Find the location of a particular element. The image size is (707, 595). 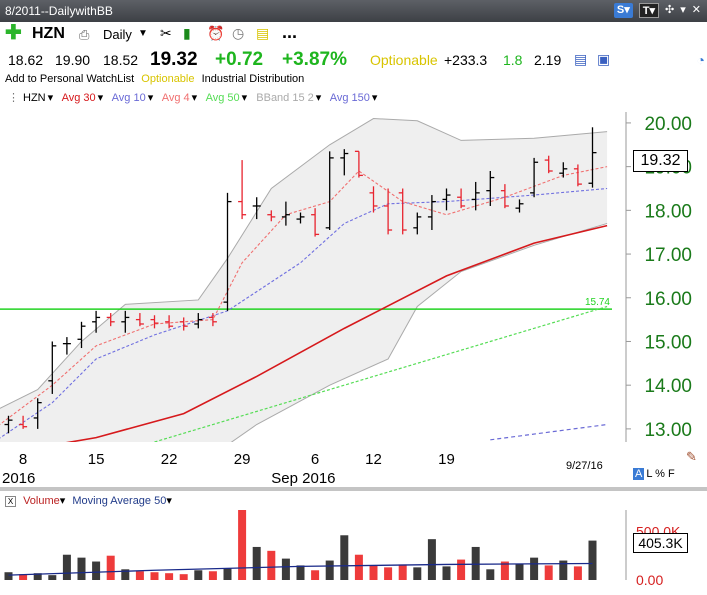

low-value: 18.52 is located at coordinates (121, 60).